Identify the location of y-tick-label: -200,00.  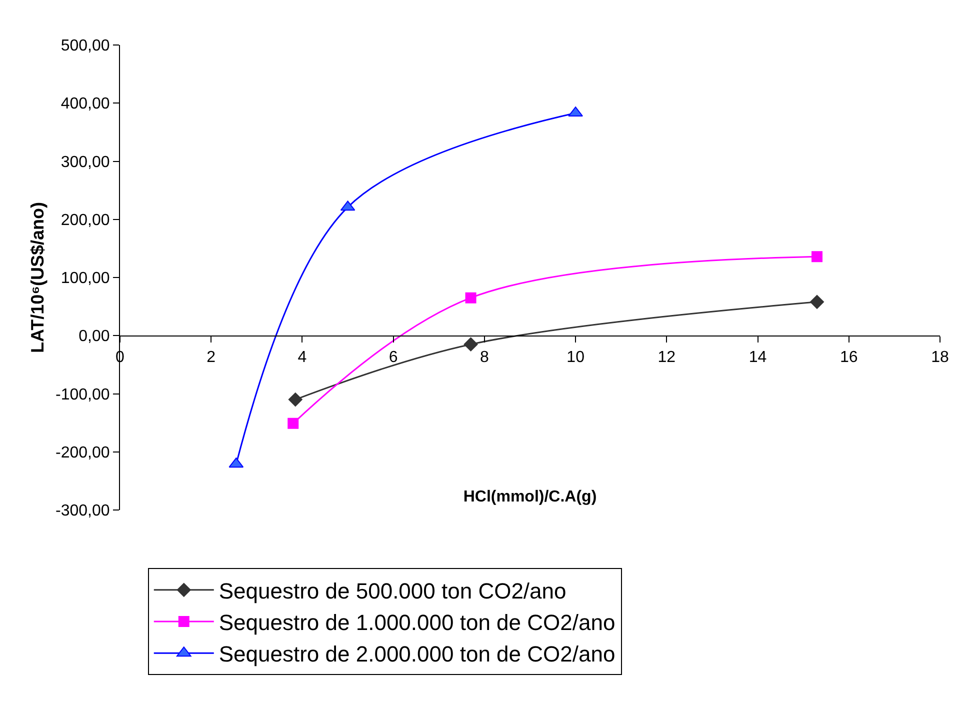
(83, 453).